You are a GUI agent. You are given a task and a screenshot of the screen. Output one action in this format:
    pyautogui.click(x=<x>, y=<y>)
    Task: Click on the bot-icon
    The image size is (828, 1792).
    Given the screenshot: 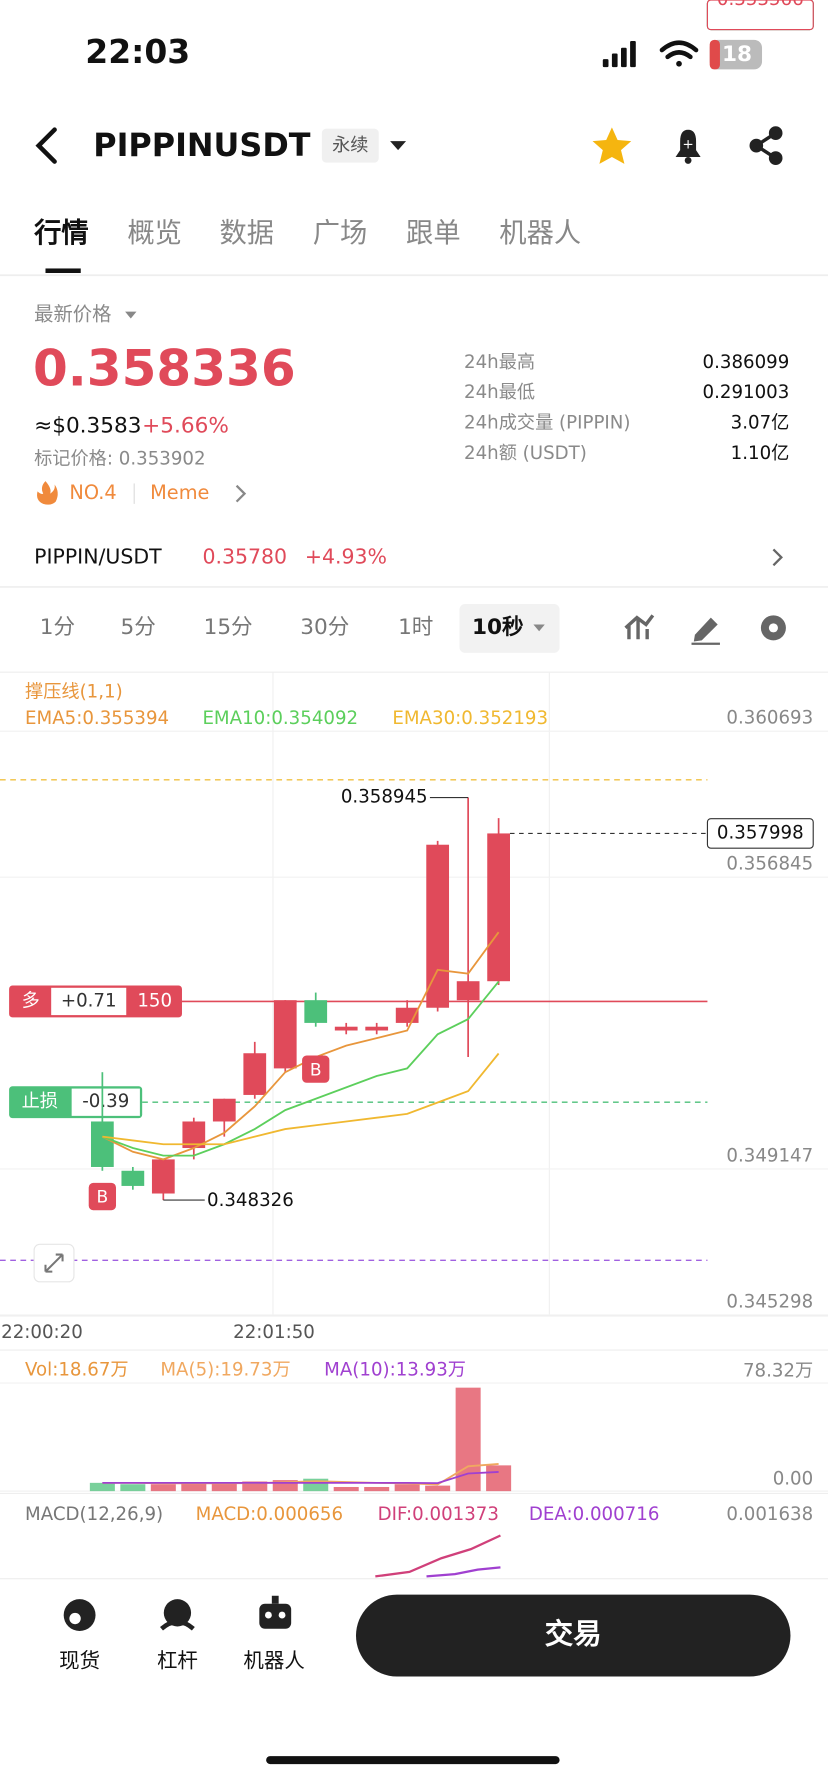 What is the action you would take?
    pyautogui.click(x=275, y=1612)
    